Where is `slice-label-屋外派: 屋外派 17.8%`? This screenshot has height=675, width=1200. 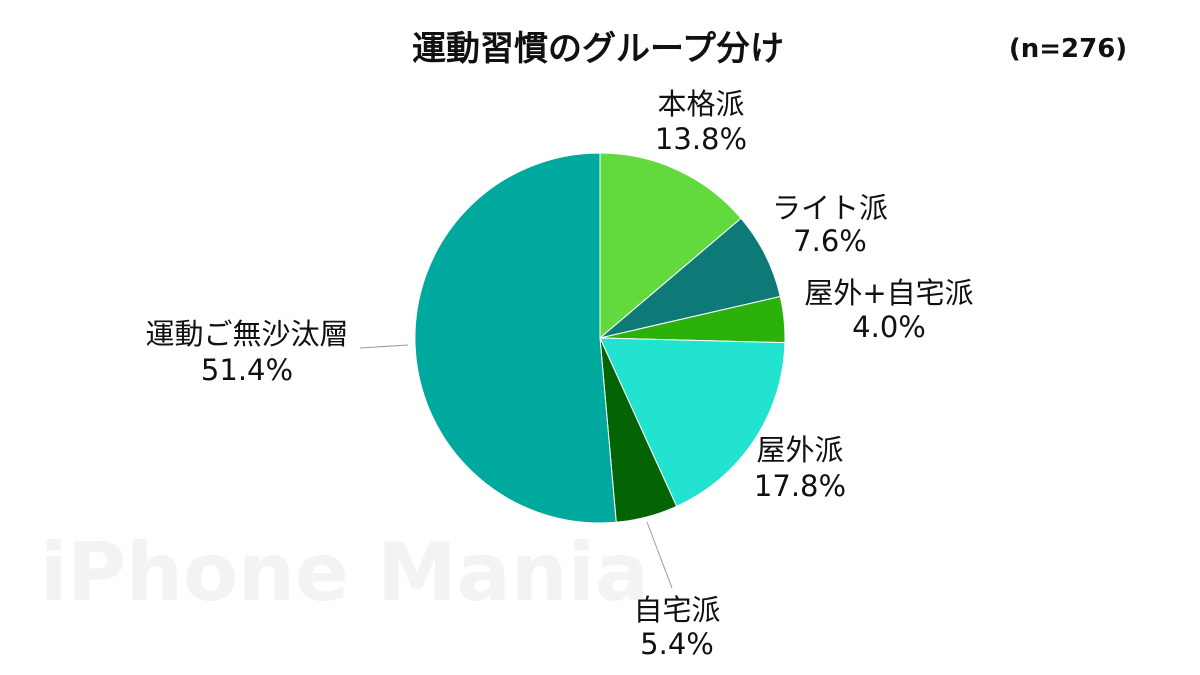
slice-label-屋外派: 屋外派 17.8% is located at coordinates (800, 468).